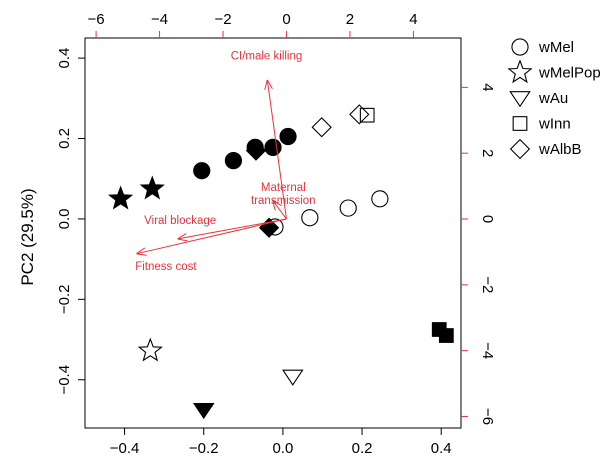 The height and width of the screenshot is (464, 611). I want to click on y-tick-label: 0.2, so click(64, 138).